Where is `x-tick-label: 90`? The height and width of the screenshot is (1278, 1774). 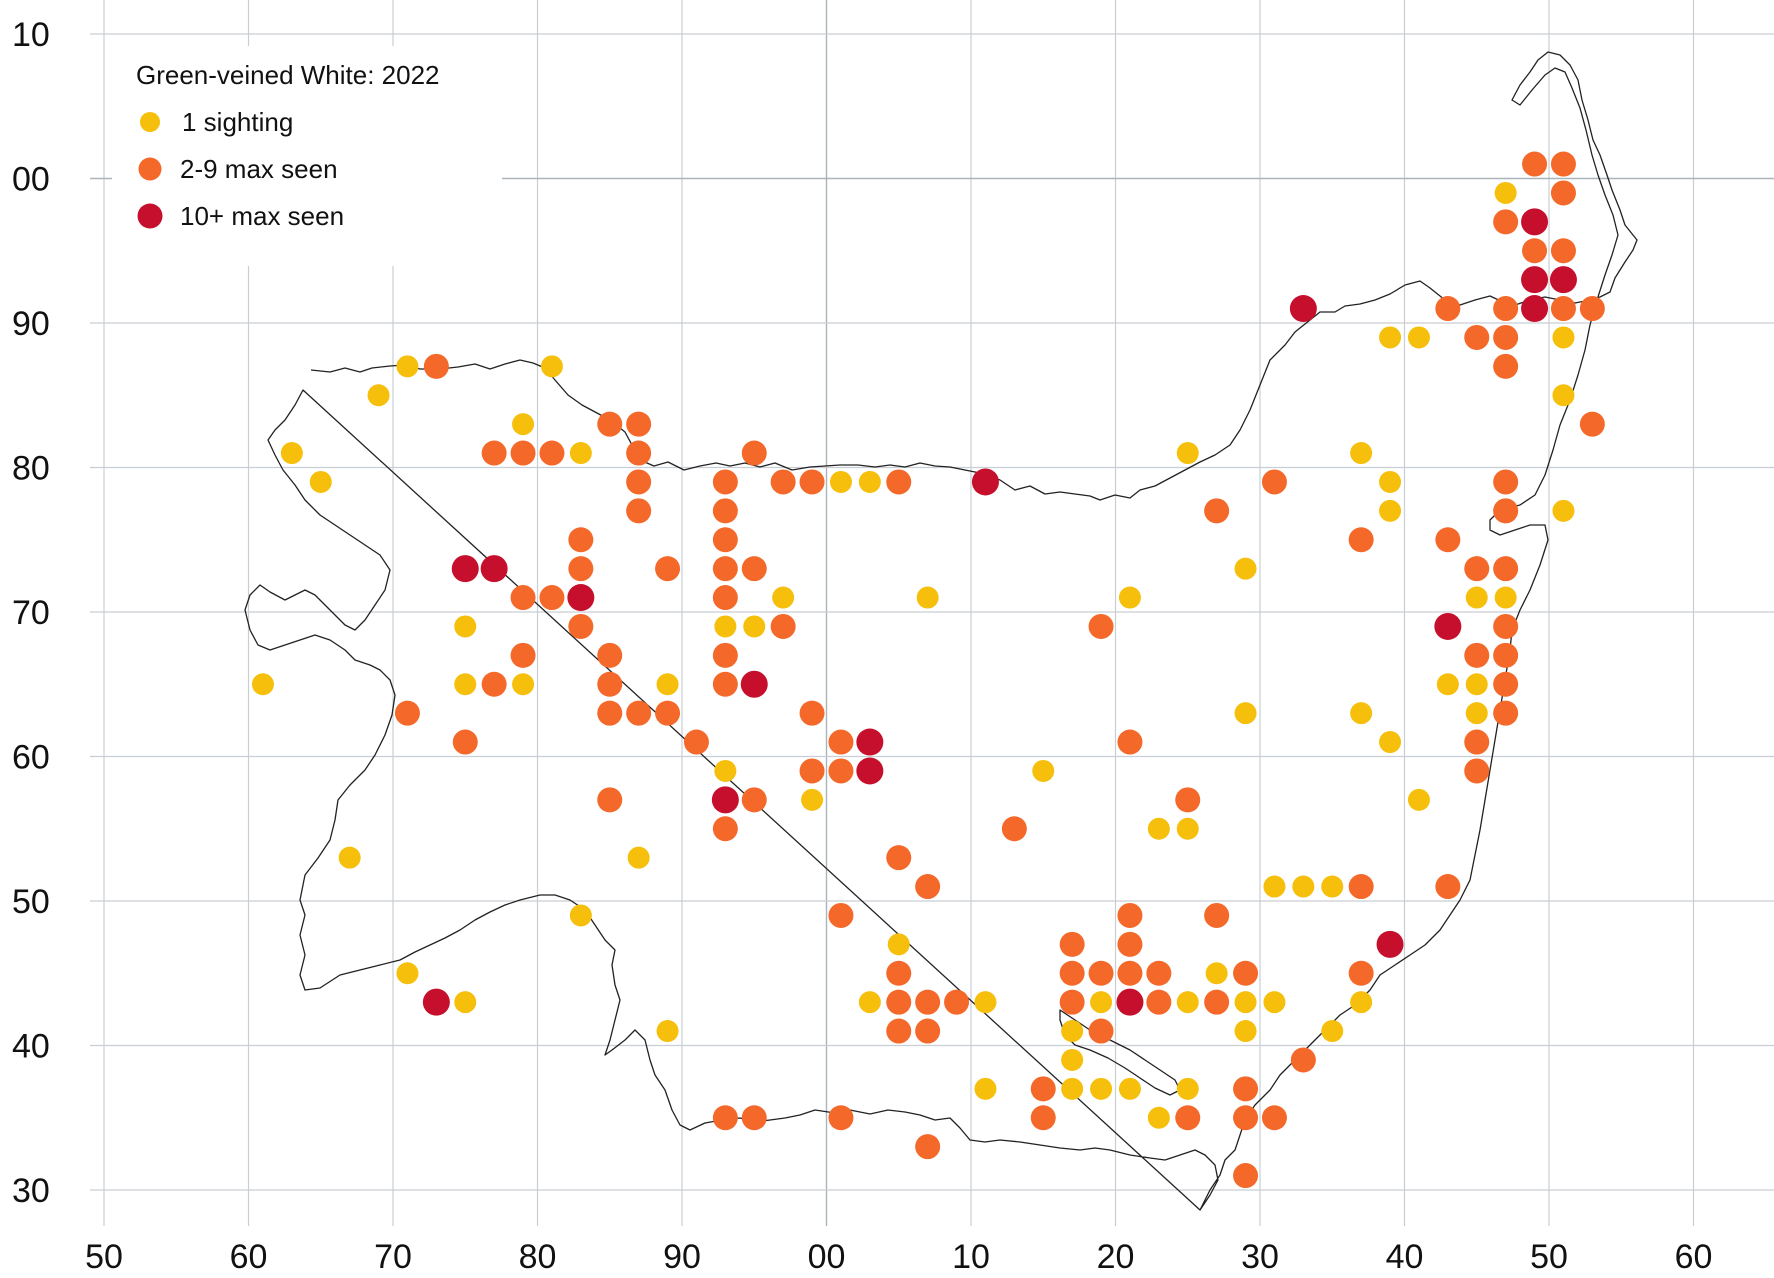 x-tick-label: 90 is located at coordinates (682, 1257).